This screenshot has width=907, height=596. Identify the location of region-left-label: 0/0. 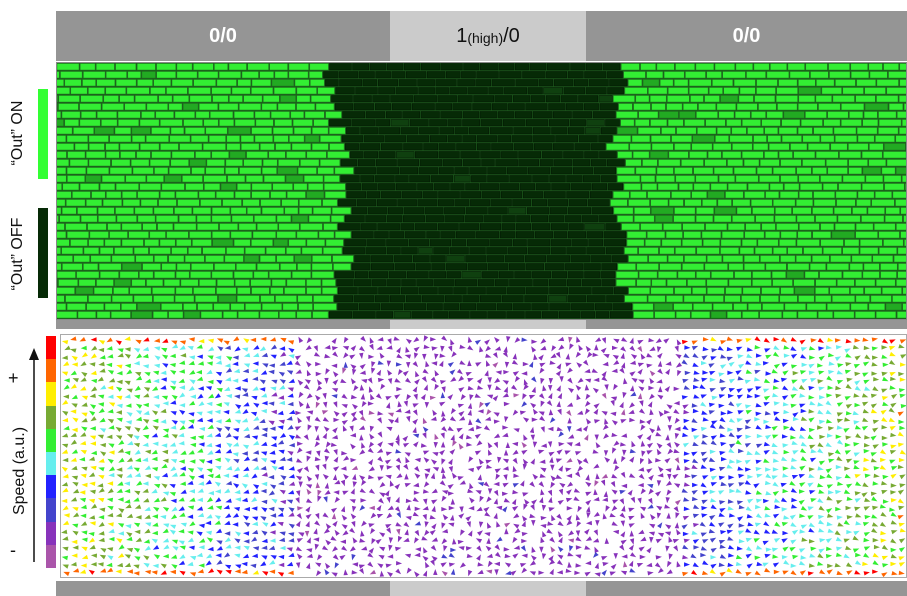
(223, 35).